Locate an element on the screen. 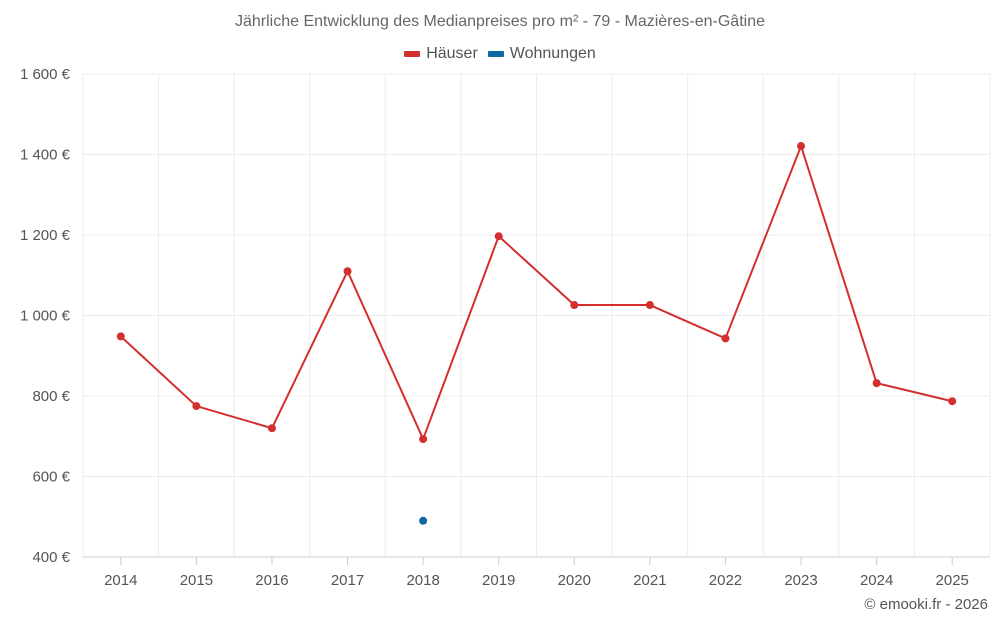  y-tick-label: 400 € is located at coordinates (51, 557).